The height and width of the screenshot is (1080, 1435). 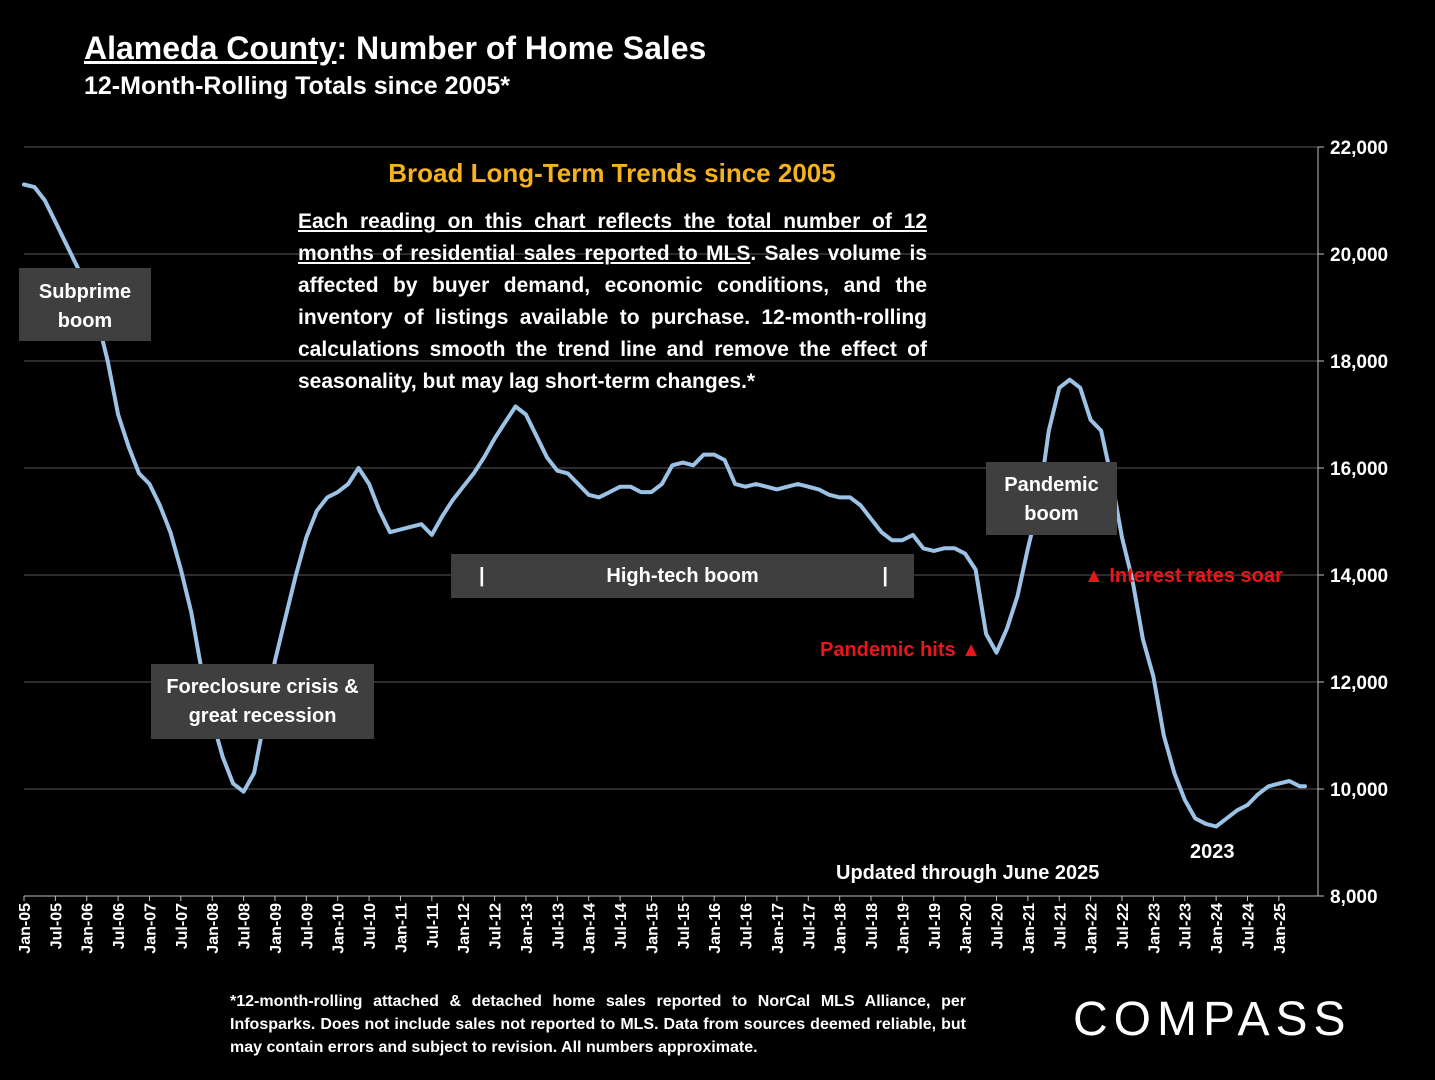 What do you see at coordinates (621, 926) in the screenshot?
I see `x-tick-label: Jul-14` at bounding box center [621, 926].